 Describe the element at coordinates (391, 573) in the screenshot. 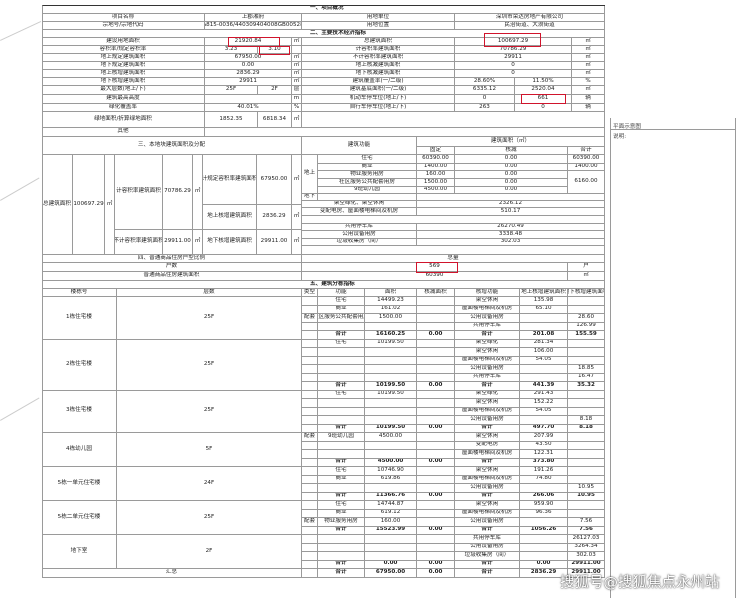

I see `table-row-cell: 67950.00` at that location.